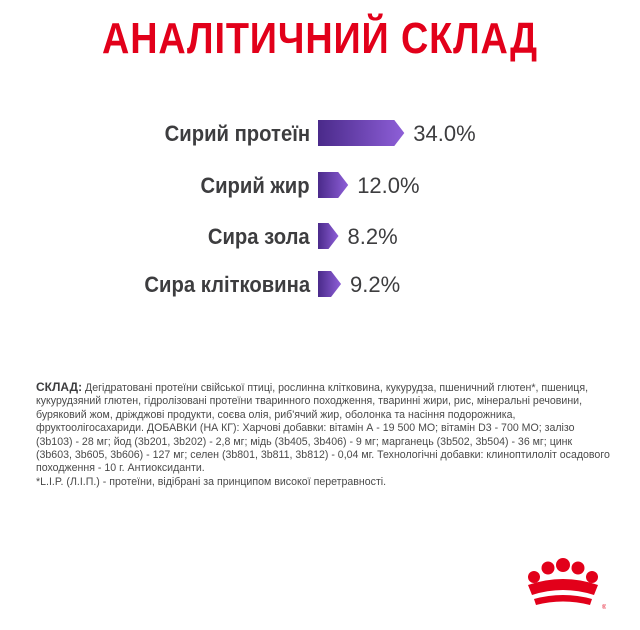 The width and height of the screenshot is (640, 630). What do you see at coordinates (567, 584) in the screenshot?
I see `crown-icon: ®` at bounding box center [567, 584].